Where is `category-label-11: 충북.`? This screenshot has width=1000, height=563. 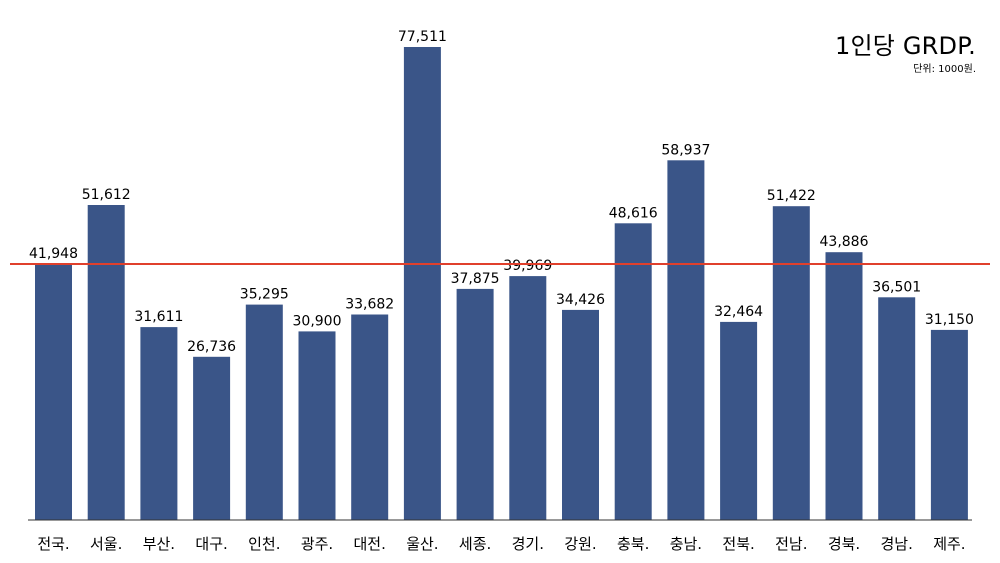
category-label-11: 충북. is located at coordinates (633, 544).